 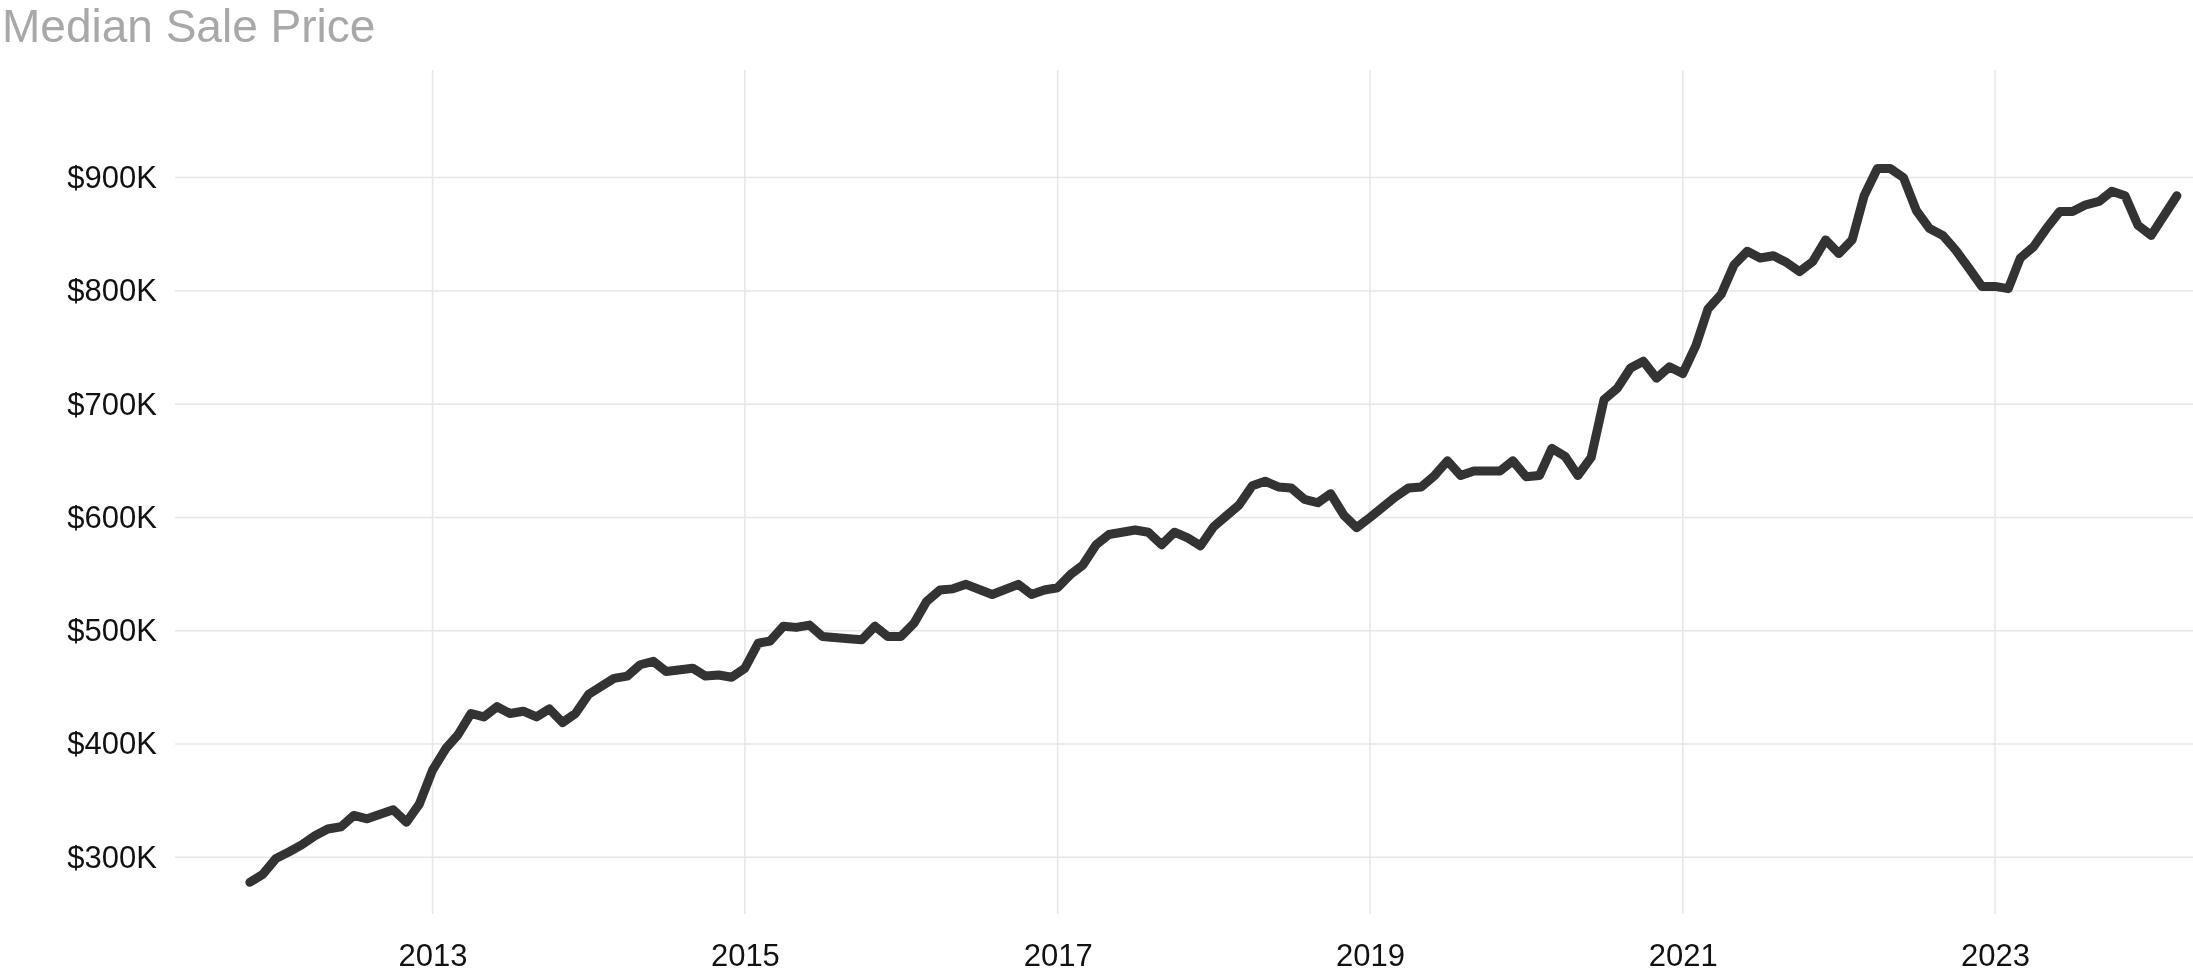 I want to click on x-tick-label: 2023, so click(x=1996, y=955).